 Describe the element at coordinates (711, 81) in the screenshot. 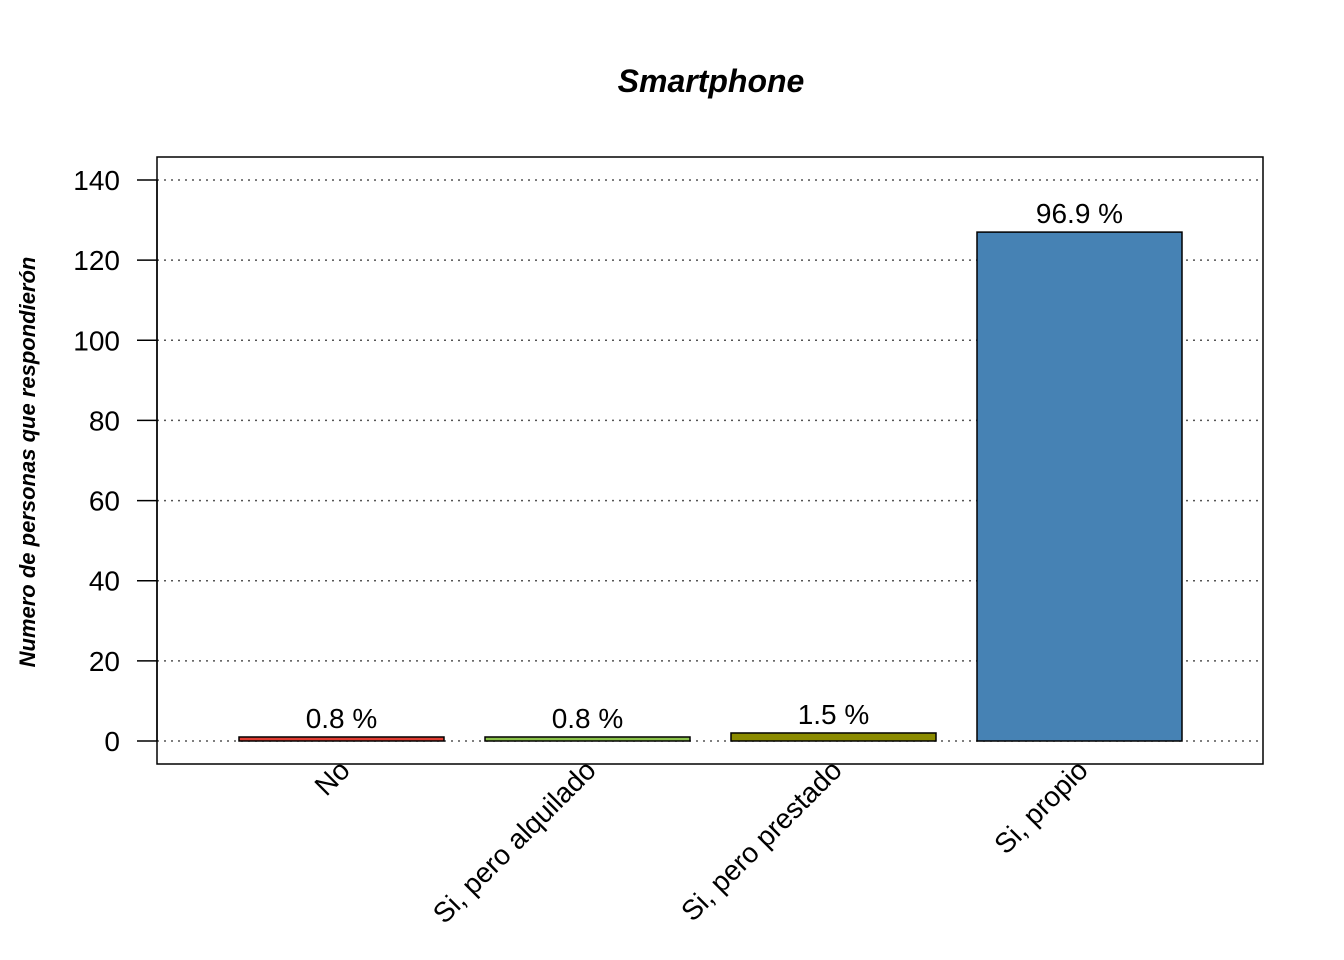

I see `chart-title: Smartphone` at that location.